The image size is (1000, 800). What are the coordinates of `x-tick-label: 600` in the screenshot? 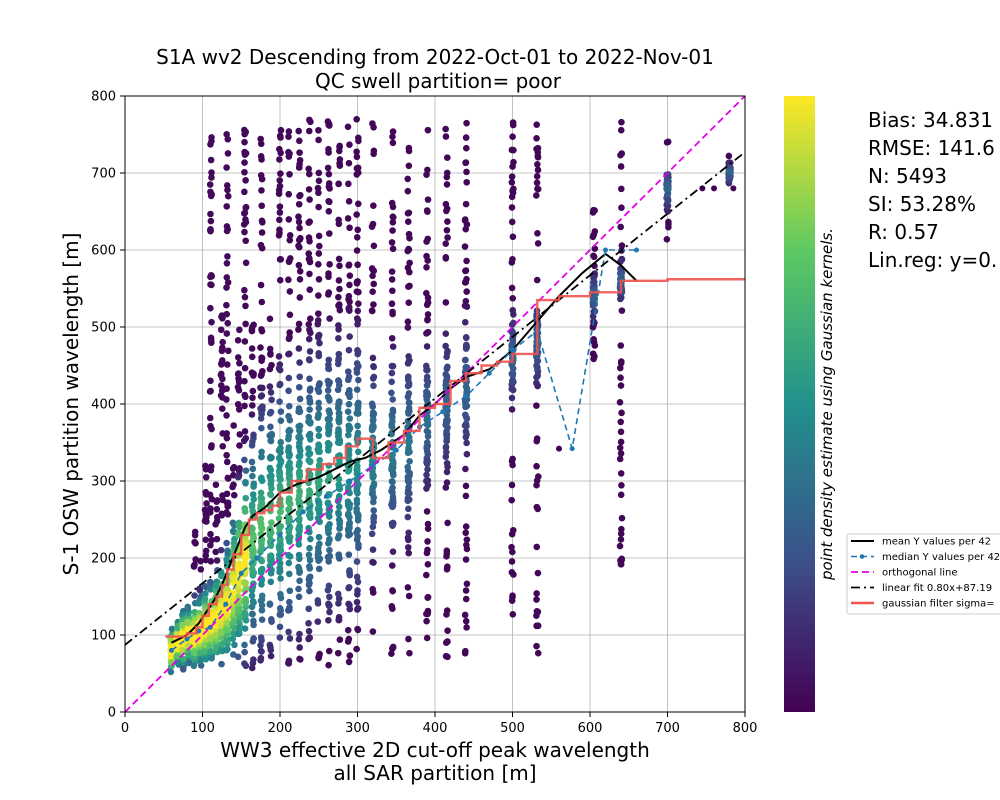 It's located at (590, 728).